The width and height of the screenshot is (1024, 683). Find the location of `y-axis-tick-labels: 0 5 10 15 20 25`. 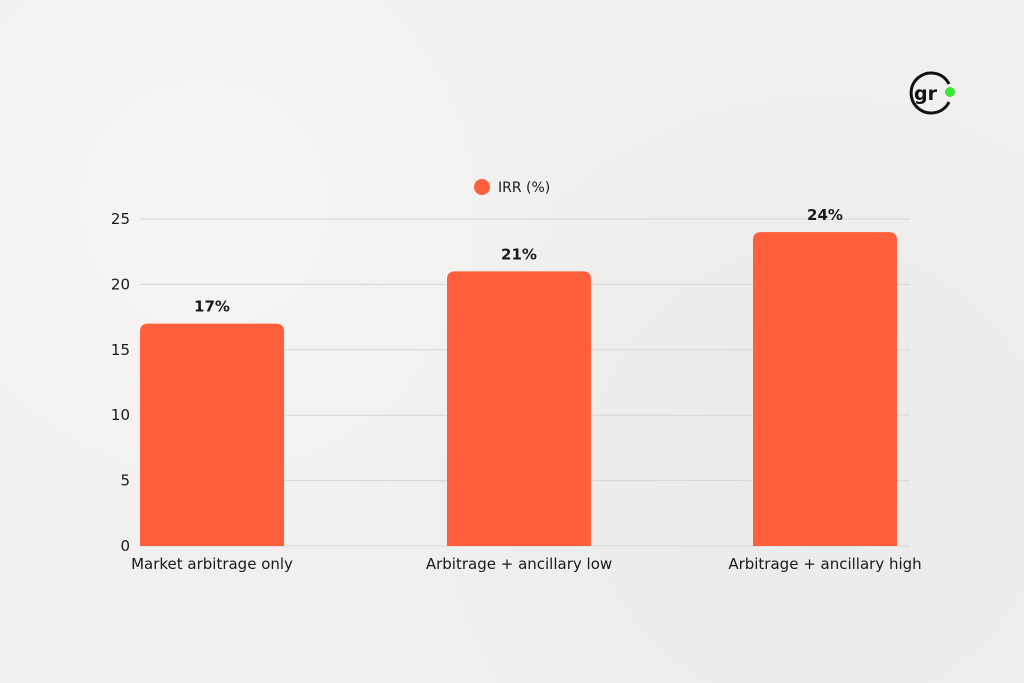

y-axis-tick-labels: 0 5 10 15 20 25 is located at coordinates (120, 382).